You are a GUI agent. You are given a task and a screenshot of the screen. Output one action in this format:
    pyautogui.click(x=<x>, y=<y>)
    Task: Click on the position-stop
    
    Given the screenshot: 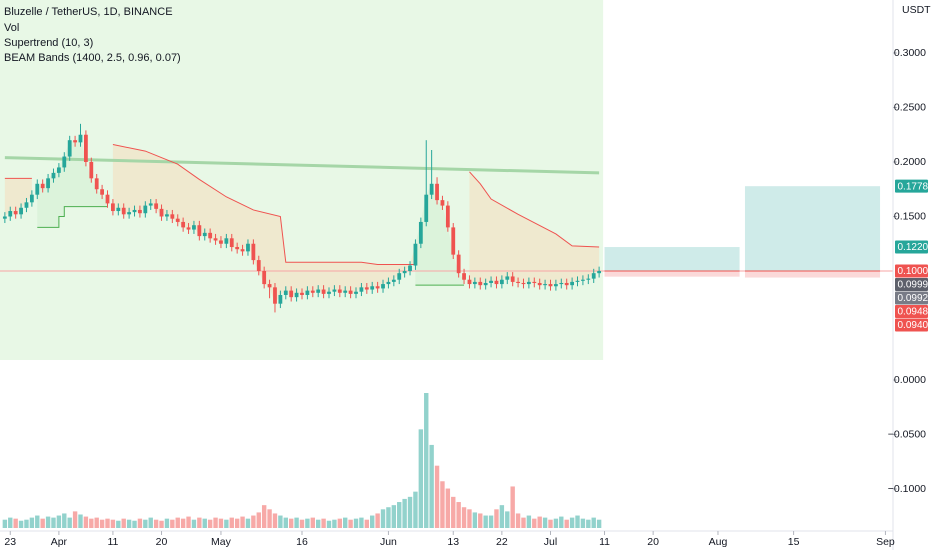 What is the action you would take?
    pyautogui.click(x=672, y=273)
    